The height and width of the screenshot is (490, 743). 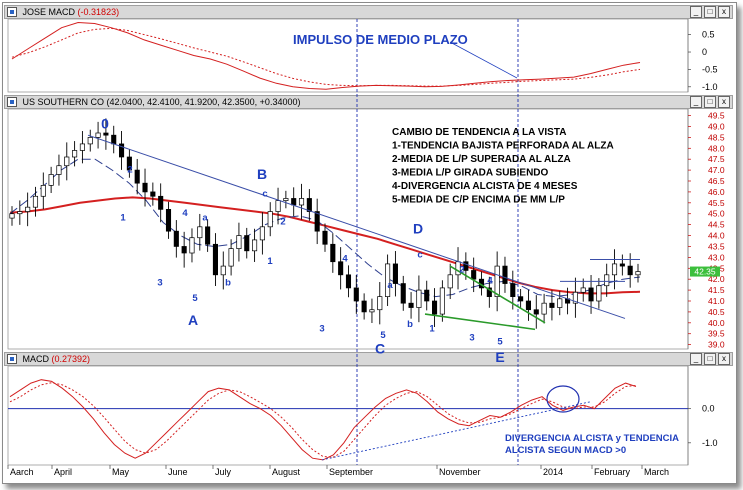 What do you see at coordinates (656, 472) in the screenshot?
I see `x-tick-label: March` at bounding box center [656, 472].